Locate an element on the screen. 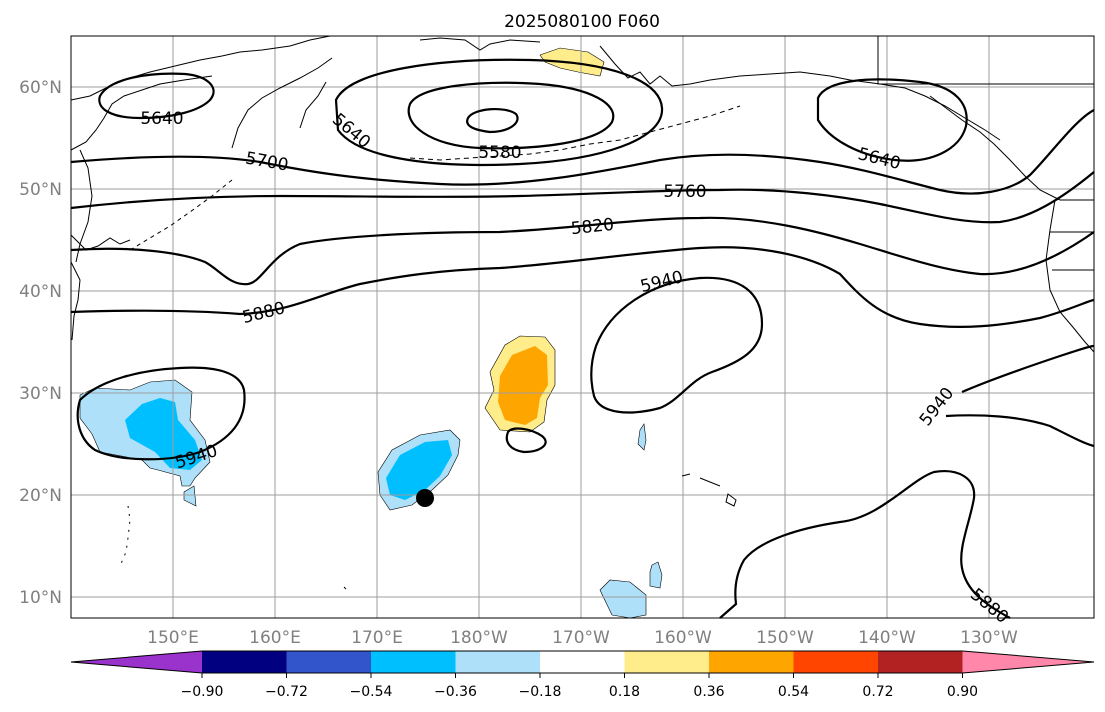  coast-alaska-west is located at coordinates (715, 66).